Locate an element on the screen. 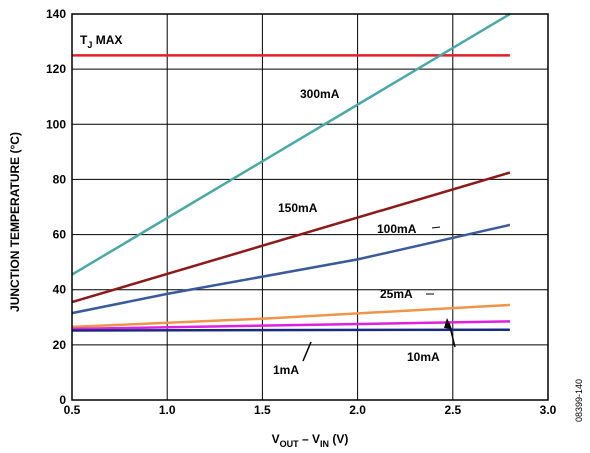 This screenshot has height=453, width=590. series-label-25mA: 25mA is located at coordinates (396, 294).